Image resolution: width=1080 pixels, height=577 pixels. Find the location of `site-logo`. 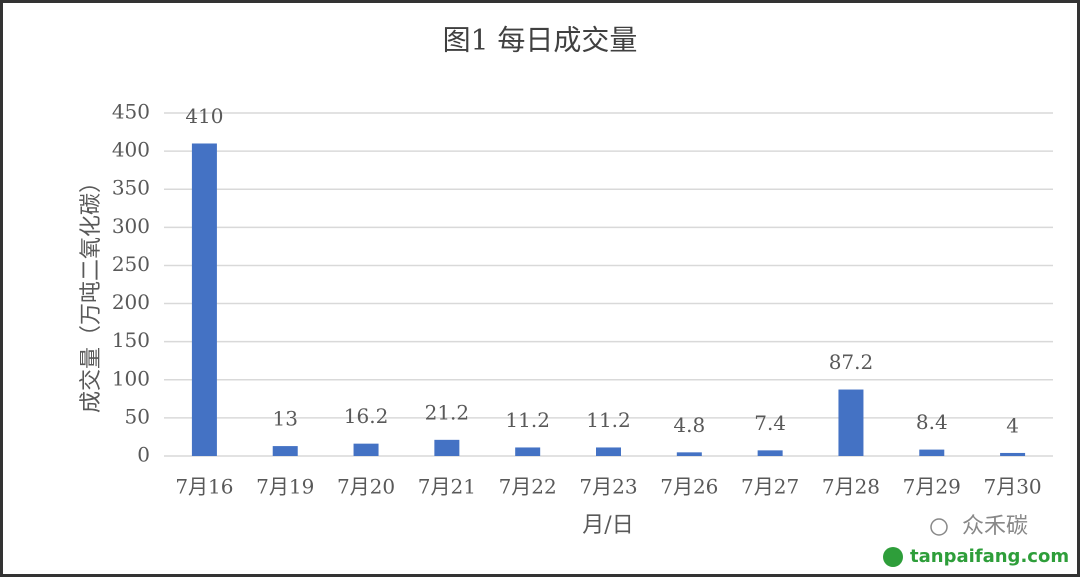

site-logo is located at coordinates (893, 557).